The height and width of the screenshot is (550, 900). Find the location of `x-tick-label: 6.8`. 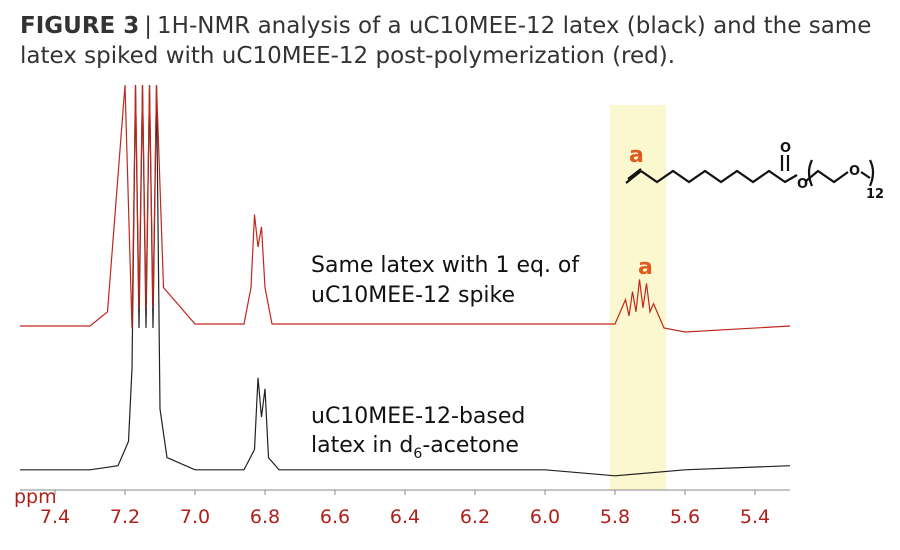

x-tick-label: 6.8 is located at coordinates (265, 517).